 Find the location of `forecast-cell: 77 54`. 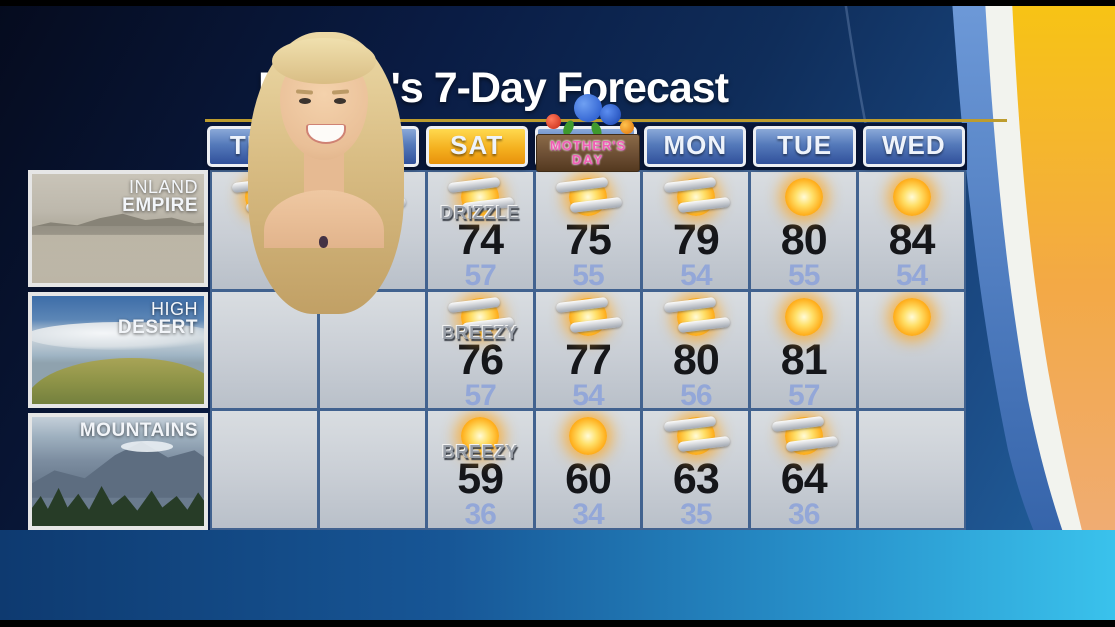

forecast-cell: 77 54 is located at coordinates (588, 350).